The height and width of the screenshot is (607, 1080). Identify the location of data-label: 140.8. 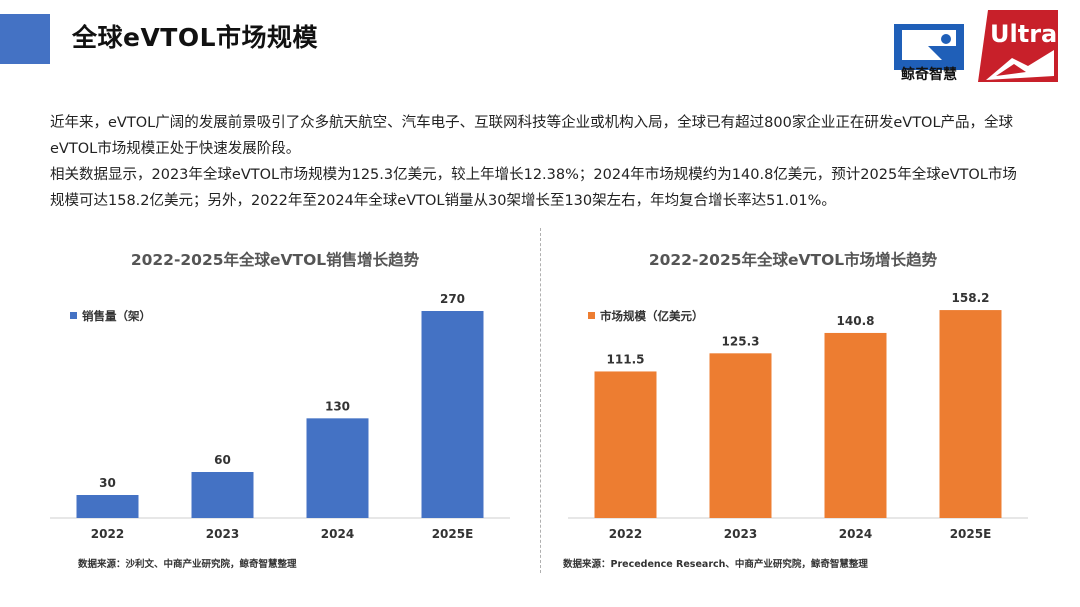
(856, 321).